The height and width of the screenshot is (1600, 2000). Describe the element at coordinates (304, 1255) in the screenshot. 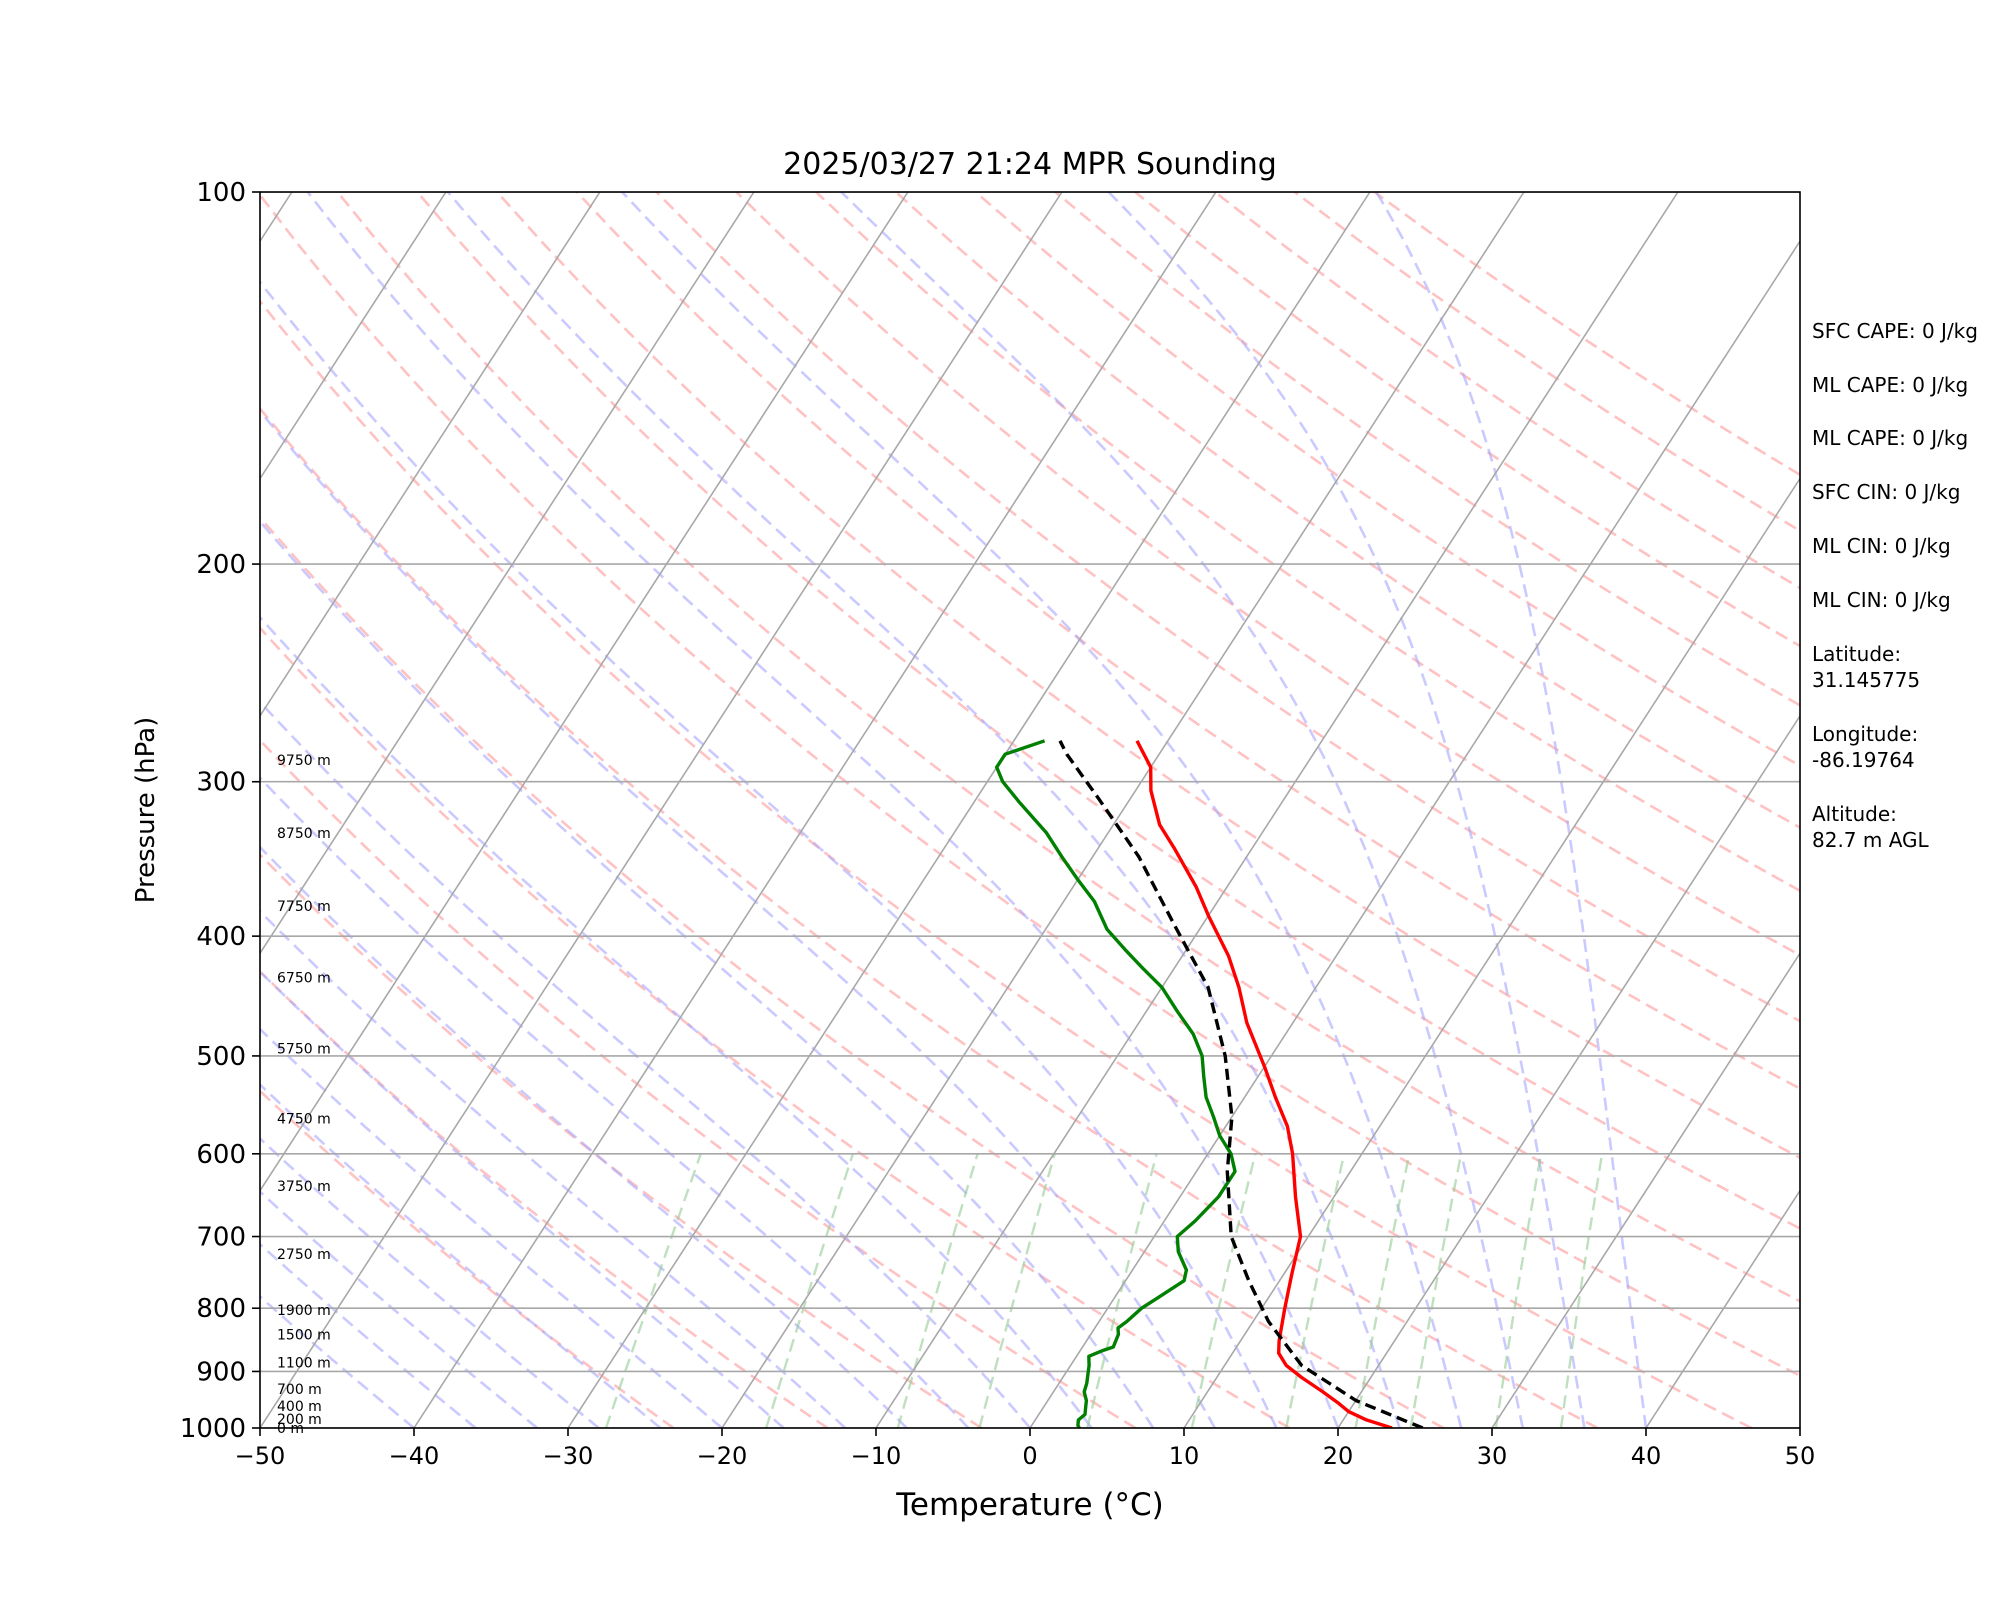

I see `height-label: 2750 m` at that location.